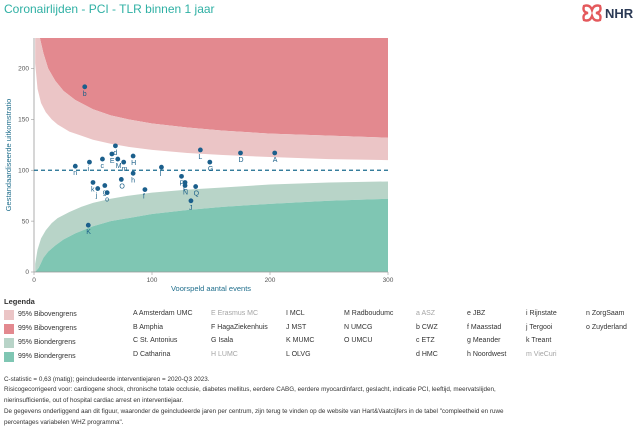 Image resolution: width=643 pixels, height=431 pixels. Describe the element at coordinates (295, 313) in the screenshot. I see `legend-hospital-2-0: I MCL` at that location.